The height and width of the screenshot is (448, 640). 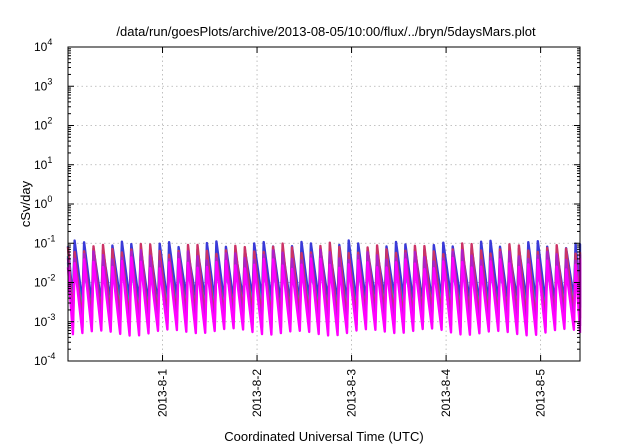 What do you see at coordinates (49, 81) in the screenshot?
I see `y-tick-exponent: 3` at bounding box center [49, 81].